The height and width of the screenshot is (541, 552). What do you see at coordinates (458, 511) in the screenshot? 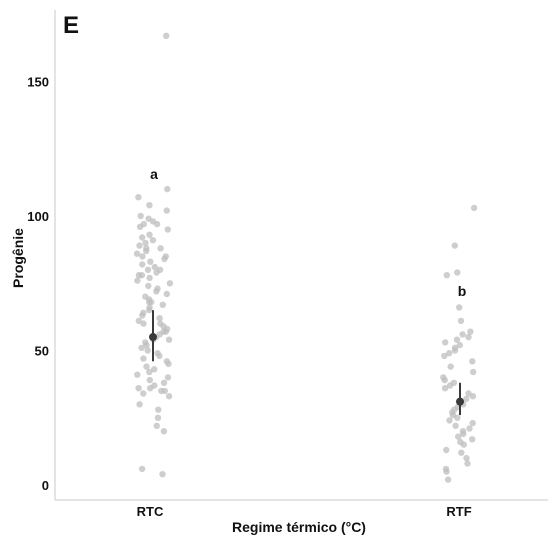
I see `x-tick-label-rtf: RTF` at bounding box center [458, 511].